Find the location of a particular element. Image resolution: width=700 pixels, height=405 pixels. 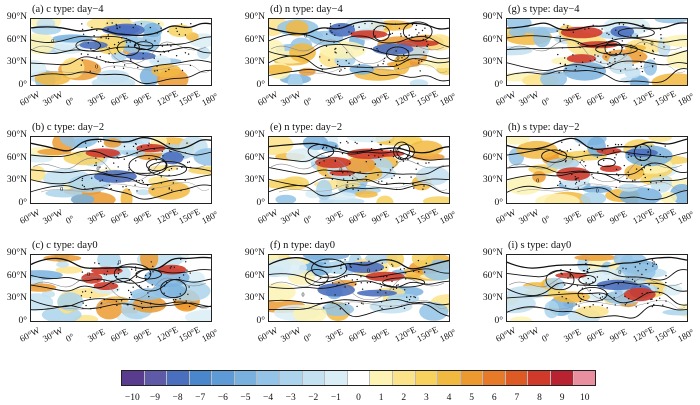

colorbar-tick-label: −5 is located at coordinates (245, 398).